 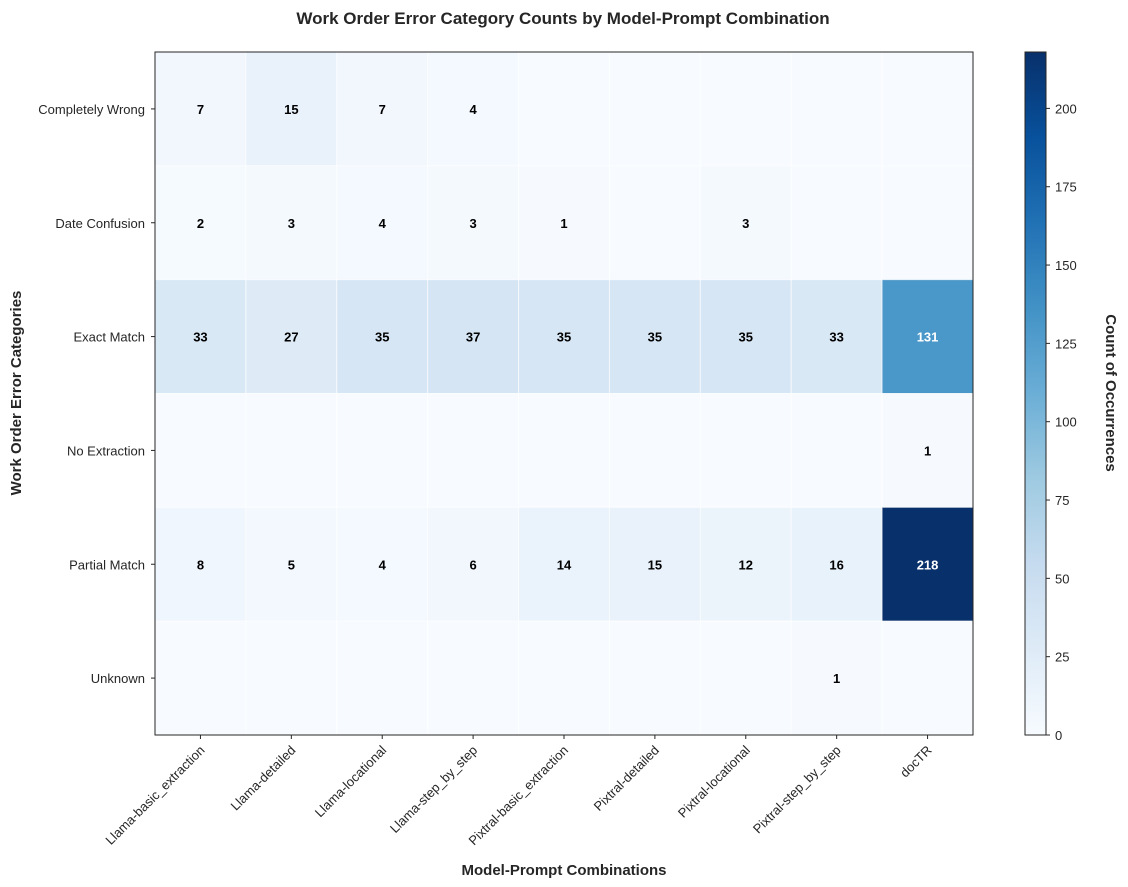 What do you see at coordinates (351, 781) in the screenshot?
I see `x-tick-label: Llama-locational` at bounding box center [351, 781].